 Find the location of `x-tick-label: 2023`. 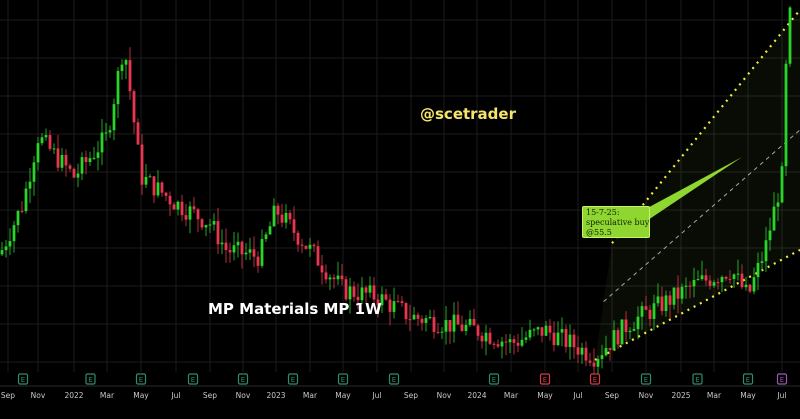

x-tick-label: 2023 is located at coordinates (275, 395).